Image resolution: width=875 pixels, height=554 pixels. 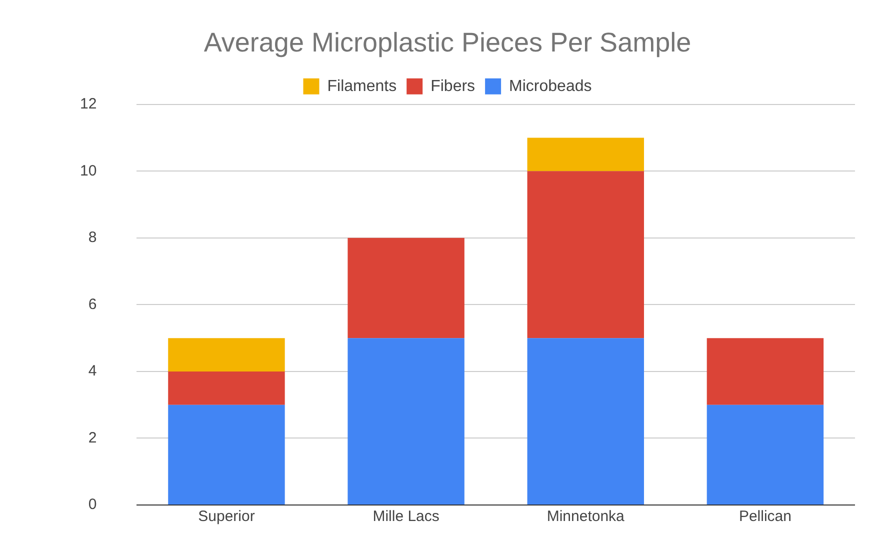 What do you see at coordinates (453, 86) in the screenshot?
I see `legend-label: Fibers` at bounding box center [453, 86].